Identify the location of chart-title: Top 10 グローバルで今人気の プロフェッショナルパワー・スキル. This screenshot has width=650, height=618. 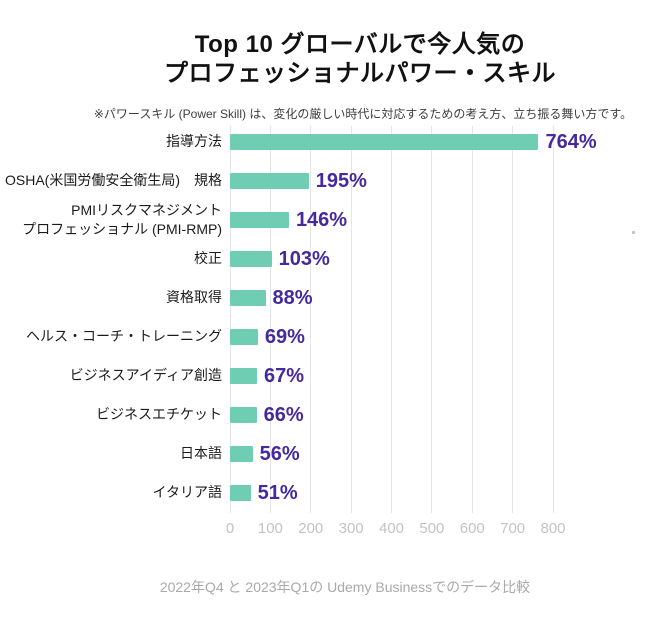
(360, 59).